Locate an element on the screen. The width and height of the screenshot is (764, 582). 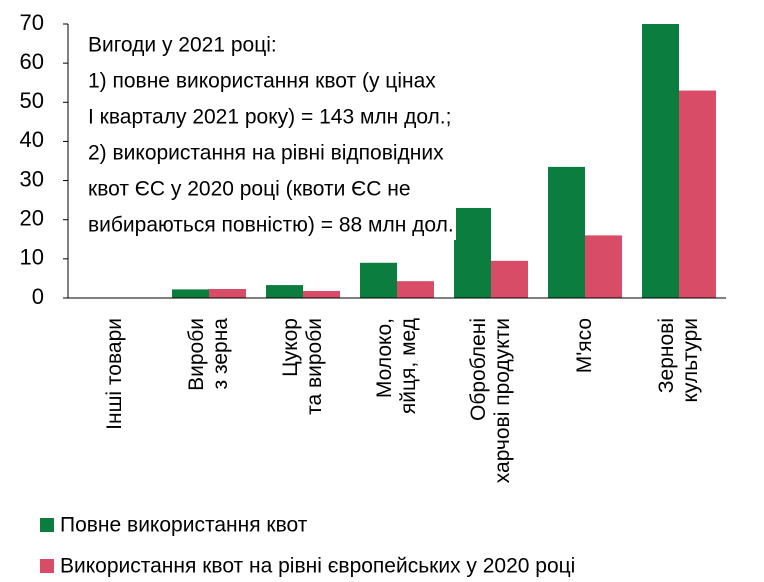
y-tick-label: 30 is located at coordinates (32, 178).